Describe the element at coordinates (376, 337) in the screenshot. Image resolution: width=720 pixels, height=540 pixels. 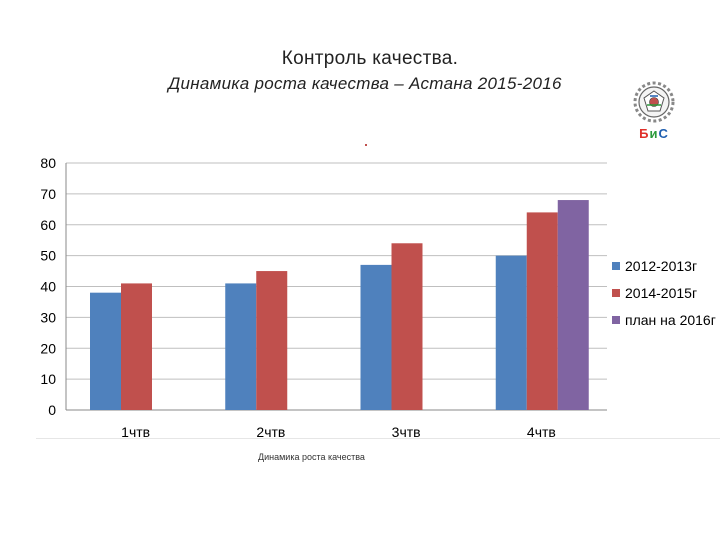
I see `bar-1-3чтв` at that location.